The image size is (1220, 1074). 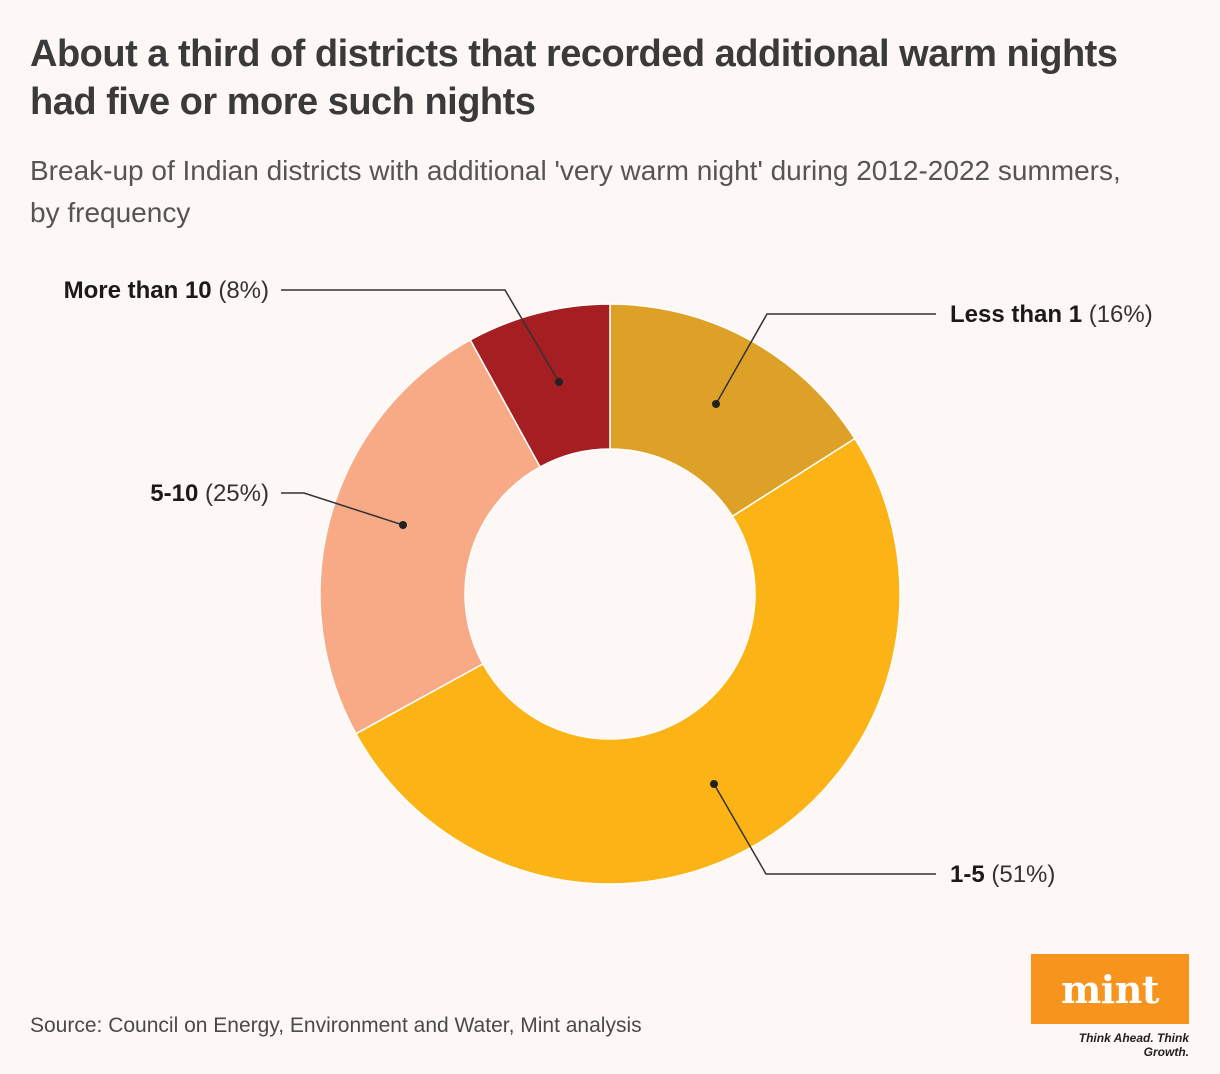 I want to click on slice-label-more-than-10: More than 10 (8%), so click(x=166, y=290).